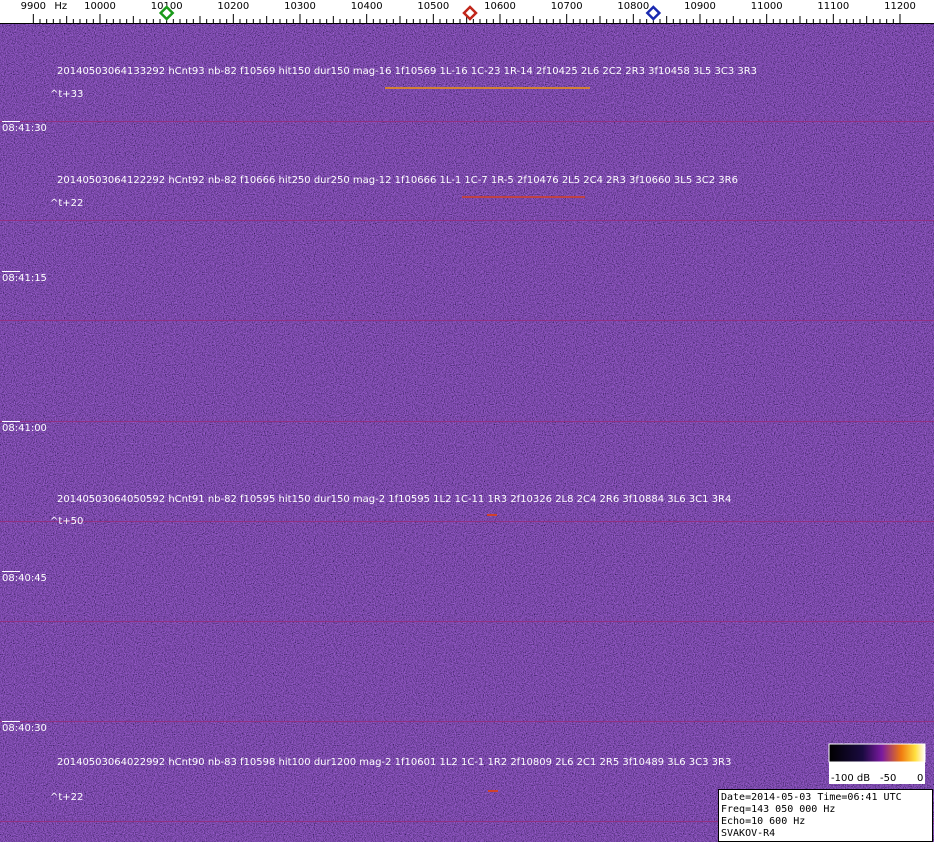 This screenshot has height=842, width=934. I want to click on info-line: Date=2014-05-03 Time=06:41 UTC, so click(811, 797).